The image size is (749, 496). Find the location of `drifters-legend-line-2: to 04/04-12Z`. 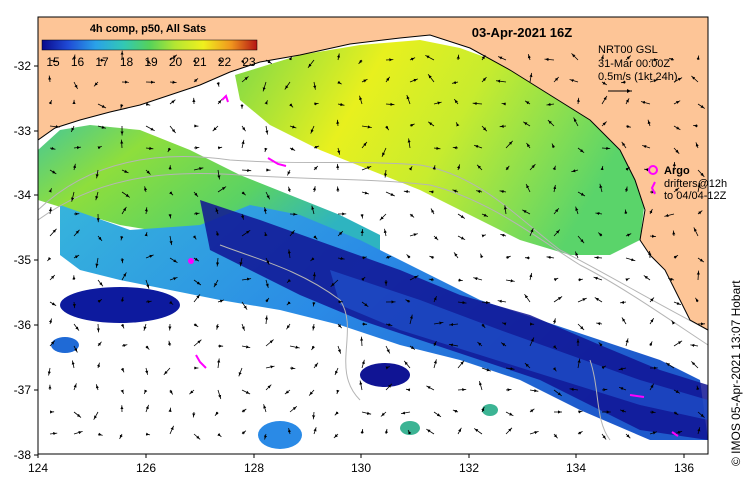

drifters-legend-line-2: to 04/04-12Z is located at coordinates (695, 196).